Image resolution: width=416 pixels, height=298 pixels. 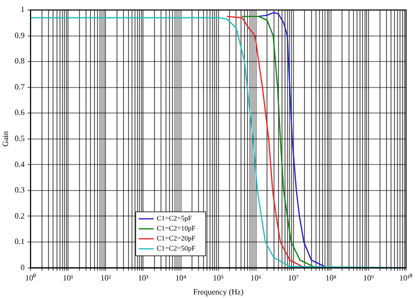 I want to click on y-tick-label: 0.9, so click(x=19, y=35).